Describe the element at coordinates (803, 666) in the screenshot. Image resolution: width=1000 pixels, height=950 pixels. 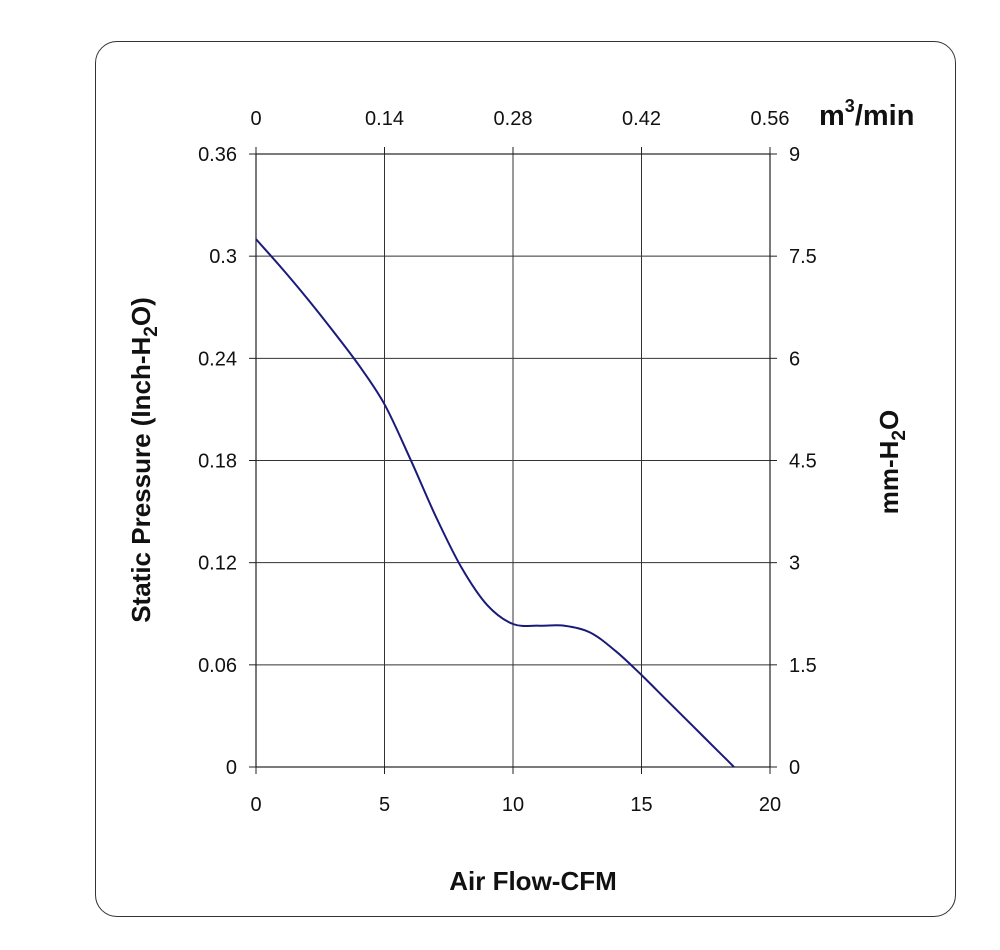
I see `y2-tick-label: 1.5` at that location.